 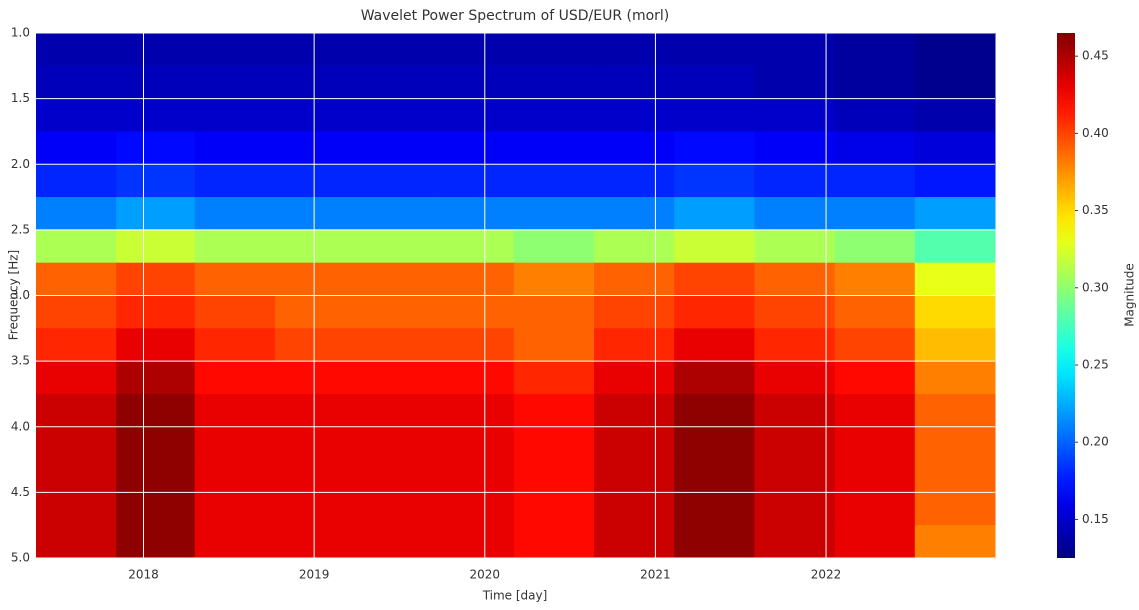 What do you see at coordinates (1095, 56) in the screenshot?
I see `colorbar-tick-label: 0.45` at bounding box center [1095, 56].